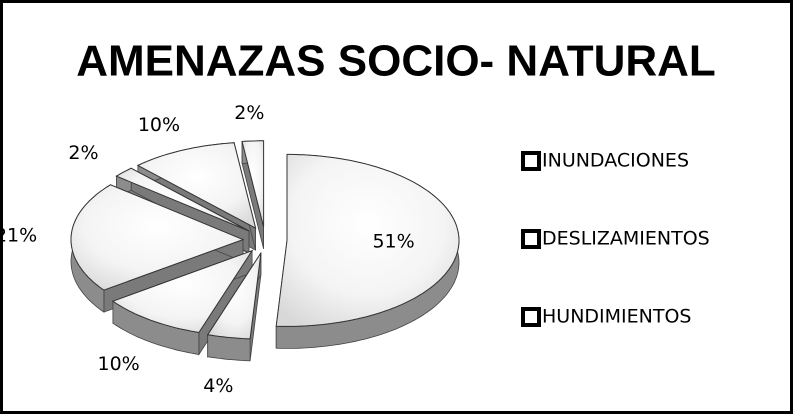  Describe the element at coordinates (218, 386) in the screenshot. I see `data-label: 4%` at that location.